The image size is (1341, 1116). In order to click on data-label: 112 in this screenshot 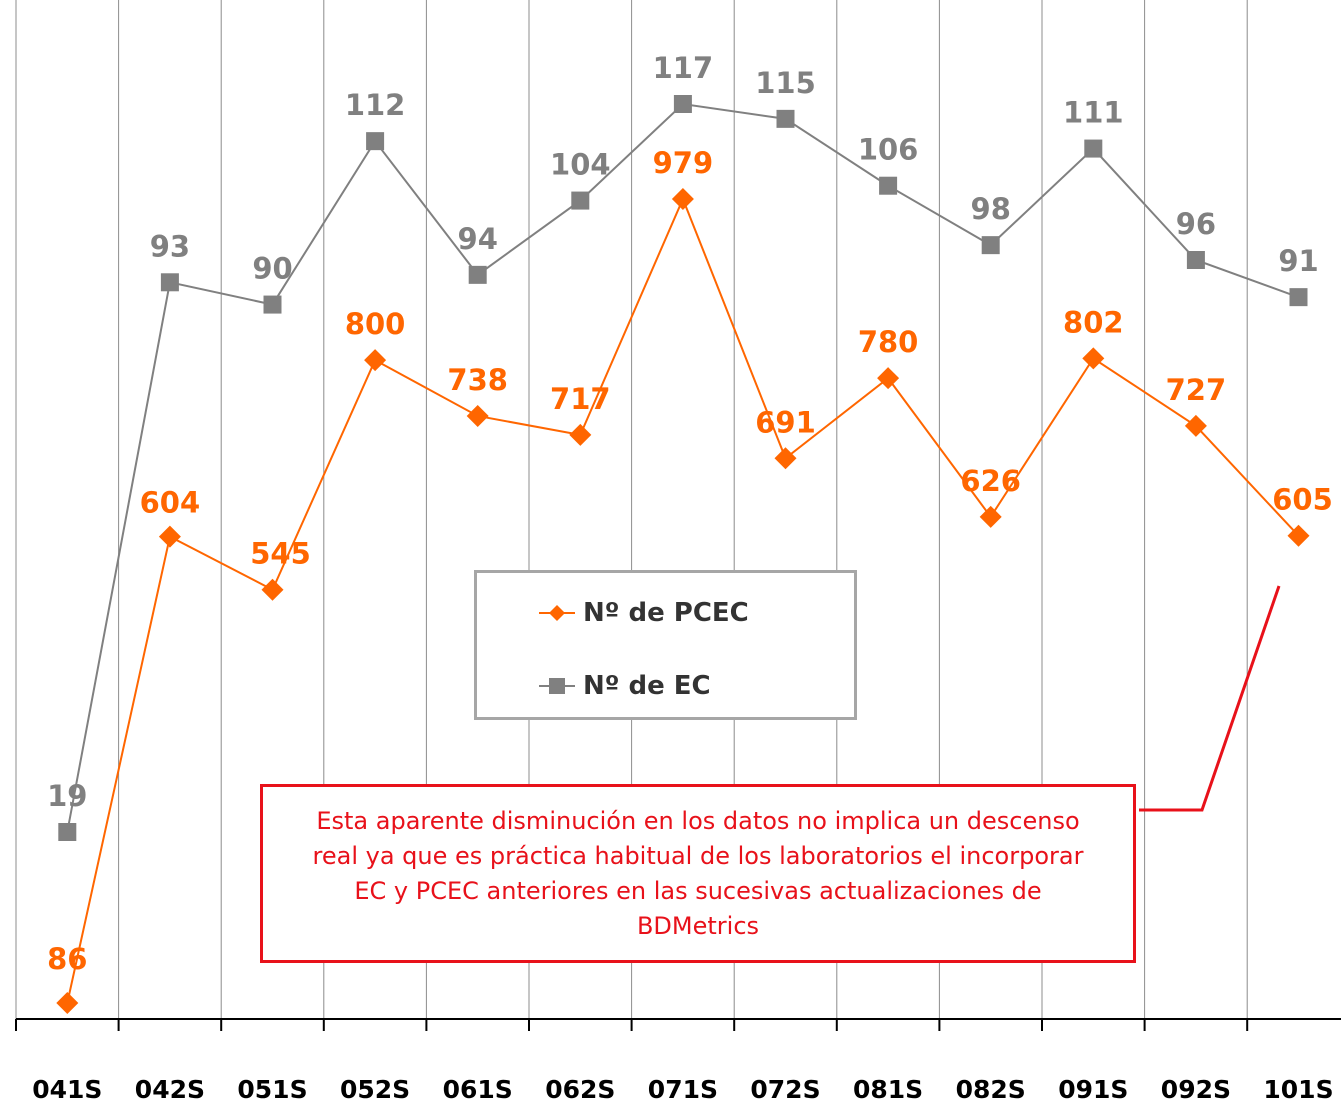, I will do `click(375, 105)`.